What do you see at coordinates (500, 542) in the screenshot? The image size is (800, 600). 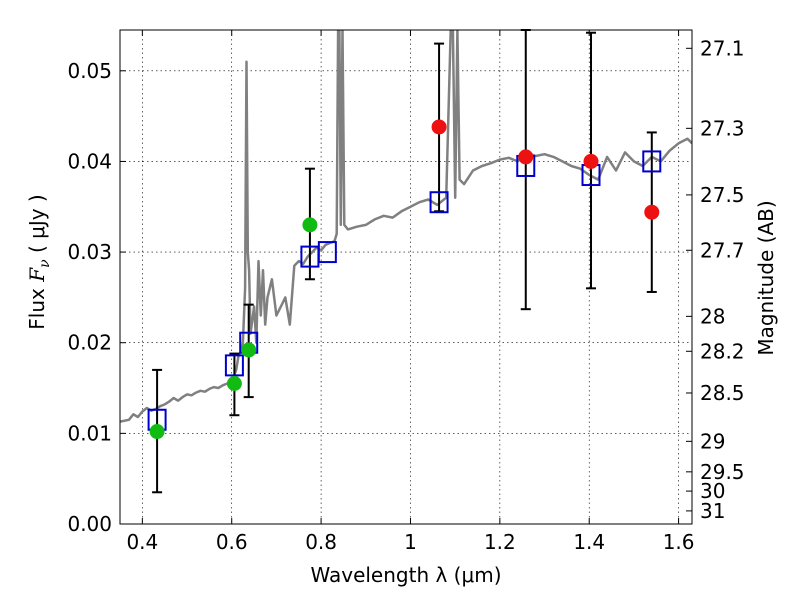 I see `x-tick-label: 1.2` at bounding box center [500, 542].